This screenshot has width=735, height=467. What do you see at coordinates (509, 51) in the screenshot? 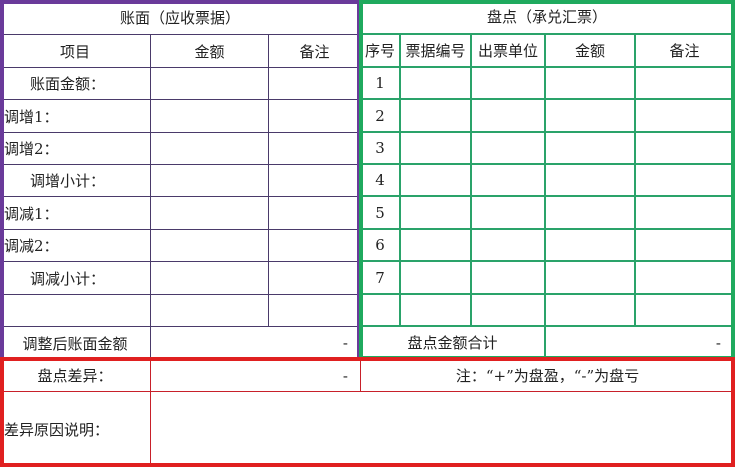
I see `count-header: 出票单位` at bounding box center [509, 51].